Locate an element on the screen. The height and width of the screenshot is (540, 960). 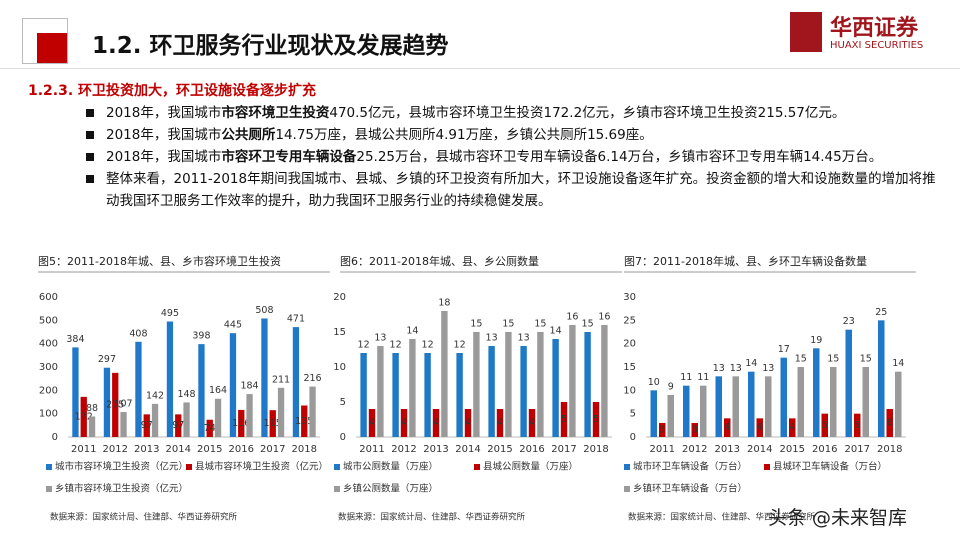
chart-title: 图6：2011-2018年城、县、乡公厕数量 is located at coordinates (439, 261).